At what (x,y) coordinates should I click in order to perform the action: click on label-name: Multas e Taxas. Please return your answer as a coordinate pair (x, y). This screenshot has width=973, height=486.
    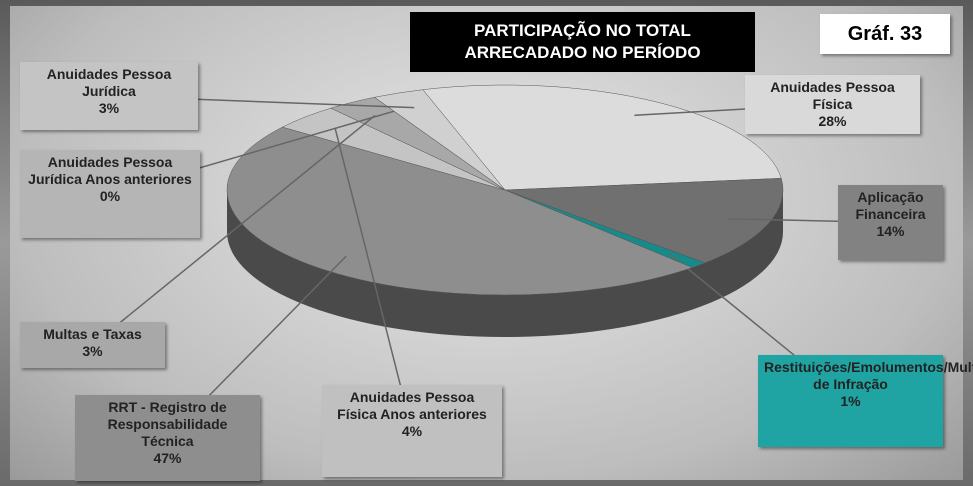
    Looking at the image, I should click on (92, 334).